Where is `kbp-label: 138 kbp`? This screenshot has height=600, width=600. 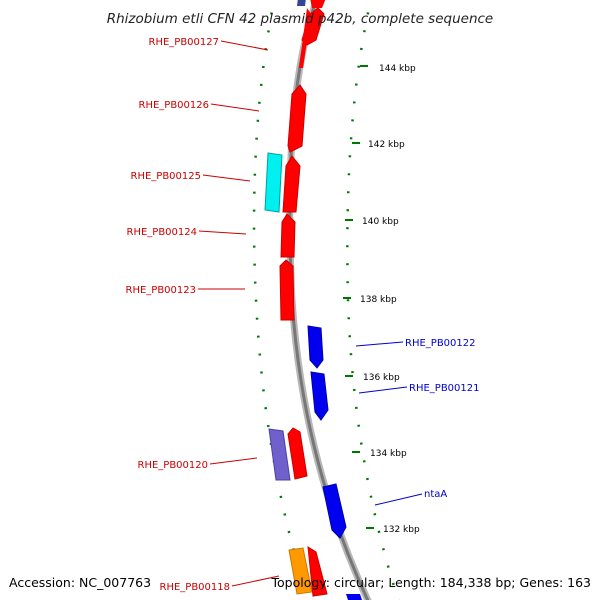 kbp-label: 138 kbp is located at coordinates (378, 300).